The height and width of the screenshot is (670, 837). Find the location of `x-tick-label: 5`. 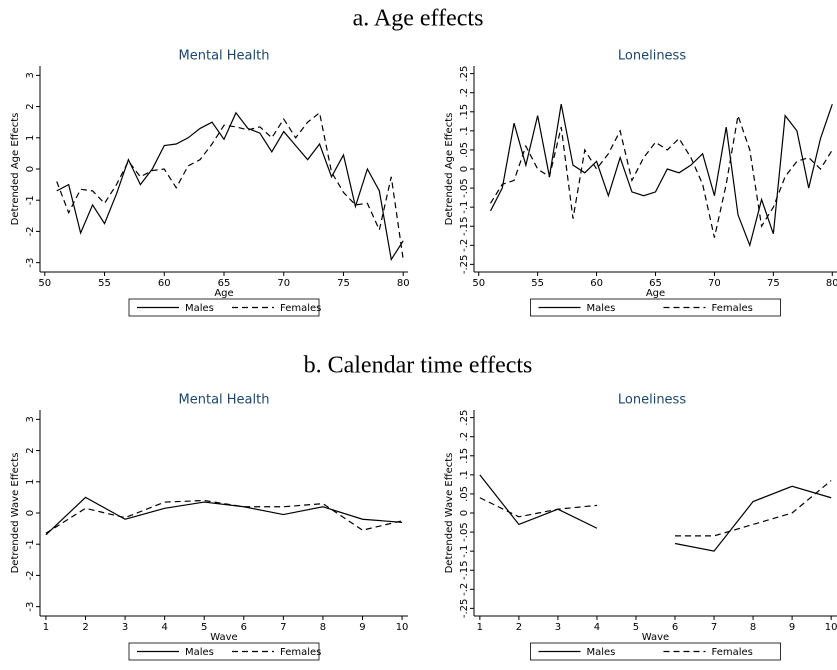

x-tick-label: 5 is located at coordinates (204, 627).